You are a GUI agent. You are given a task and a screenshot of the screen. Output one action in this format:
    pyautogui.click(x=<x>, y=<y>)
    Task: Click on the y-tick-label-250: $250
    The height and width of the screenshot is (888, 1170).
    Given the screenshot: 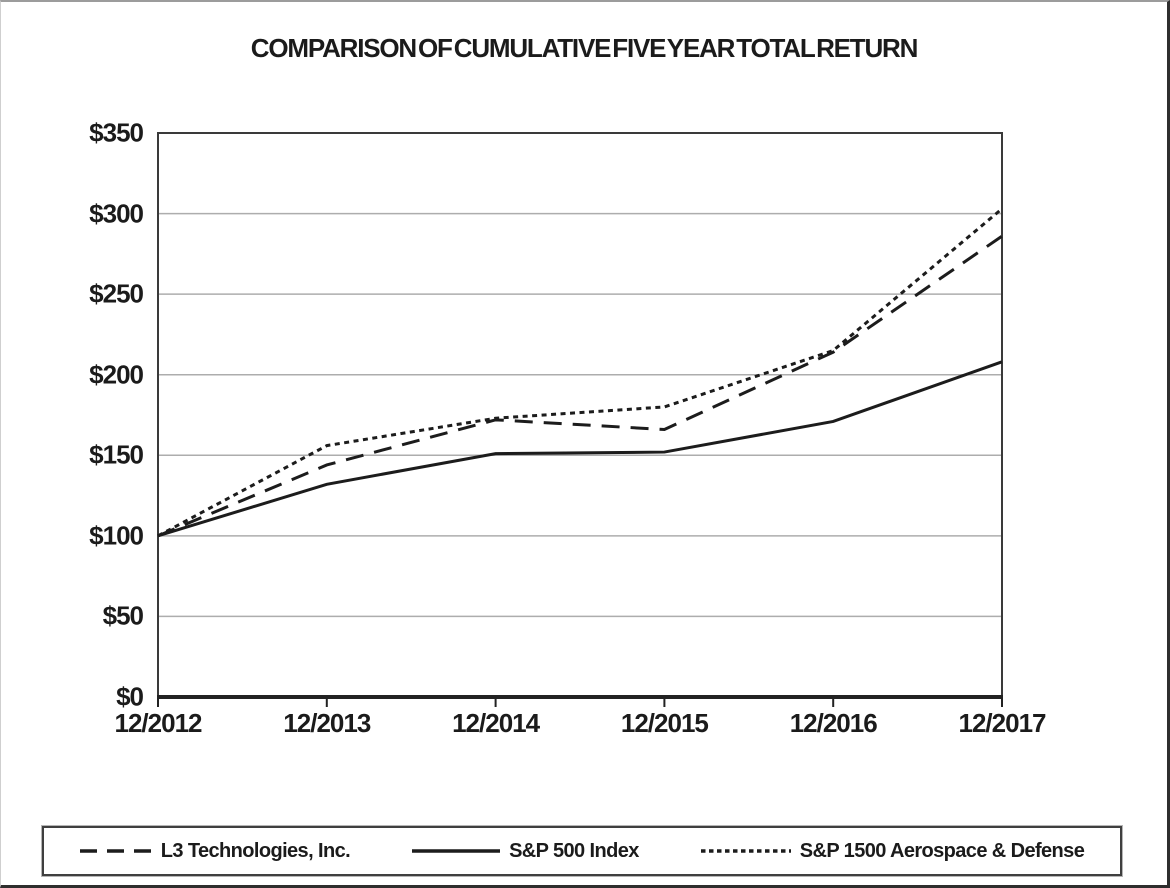 What is the action you would take?
    pyautogui.click(x=116, y=293)
    